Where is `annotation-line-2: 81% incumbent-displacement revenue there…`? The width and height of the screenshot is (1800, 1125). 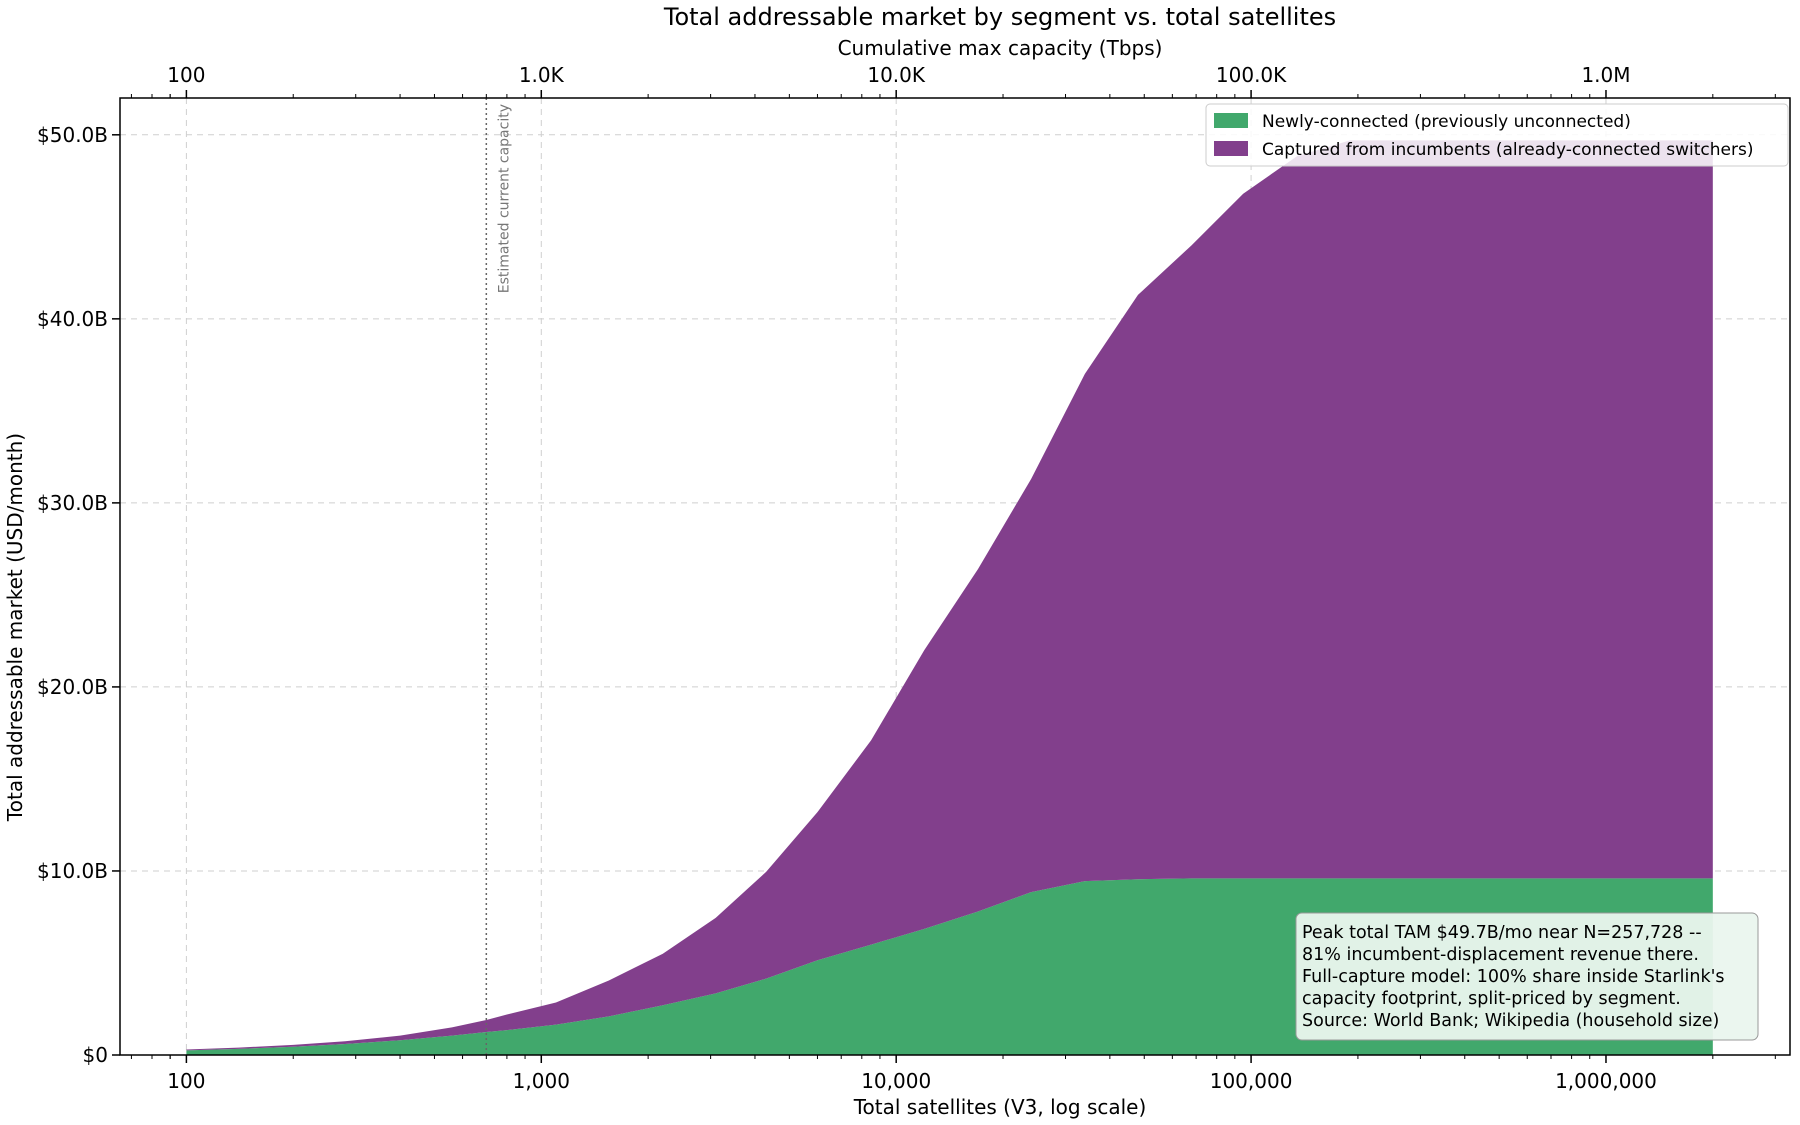
annotation-line-2: 81% incumbent-displacement revenue there… is located at coordinates (1500, 955).